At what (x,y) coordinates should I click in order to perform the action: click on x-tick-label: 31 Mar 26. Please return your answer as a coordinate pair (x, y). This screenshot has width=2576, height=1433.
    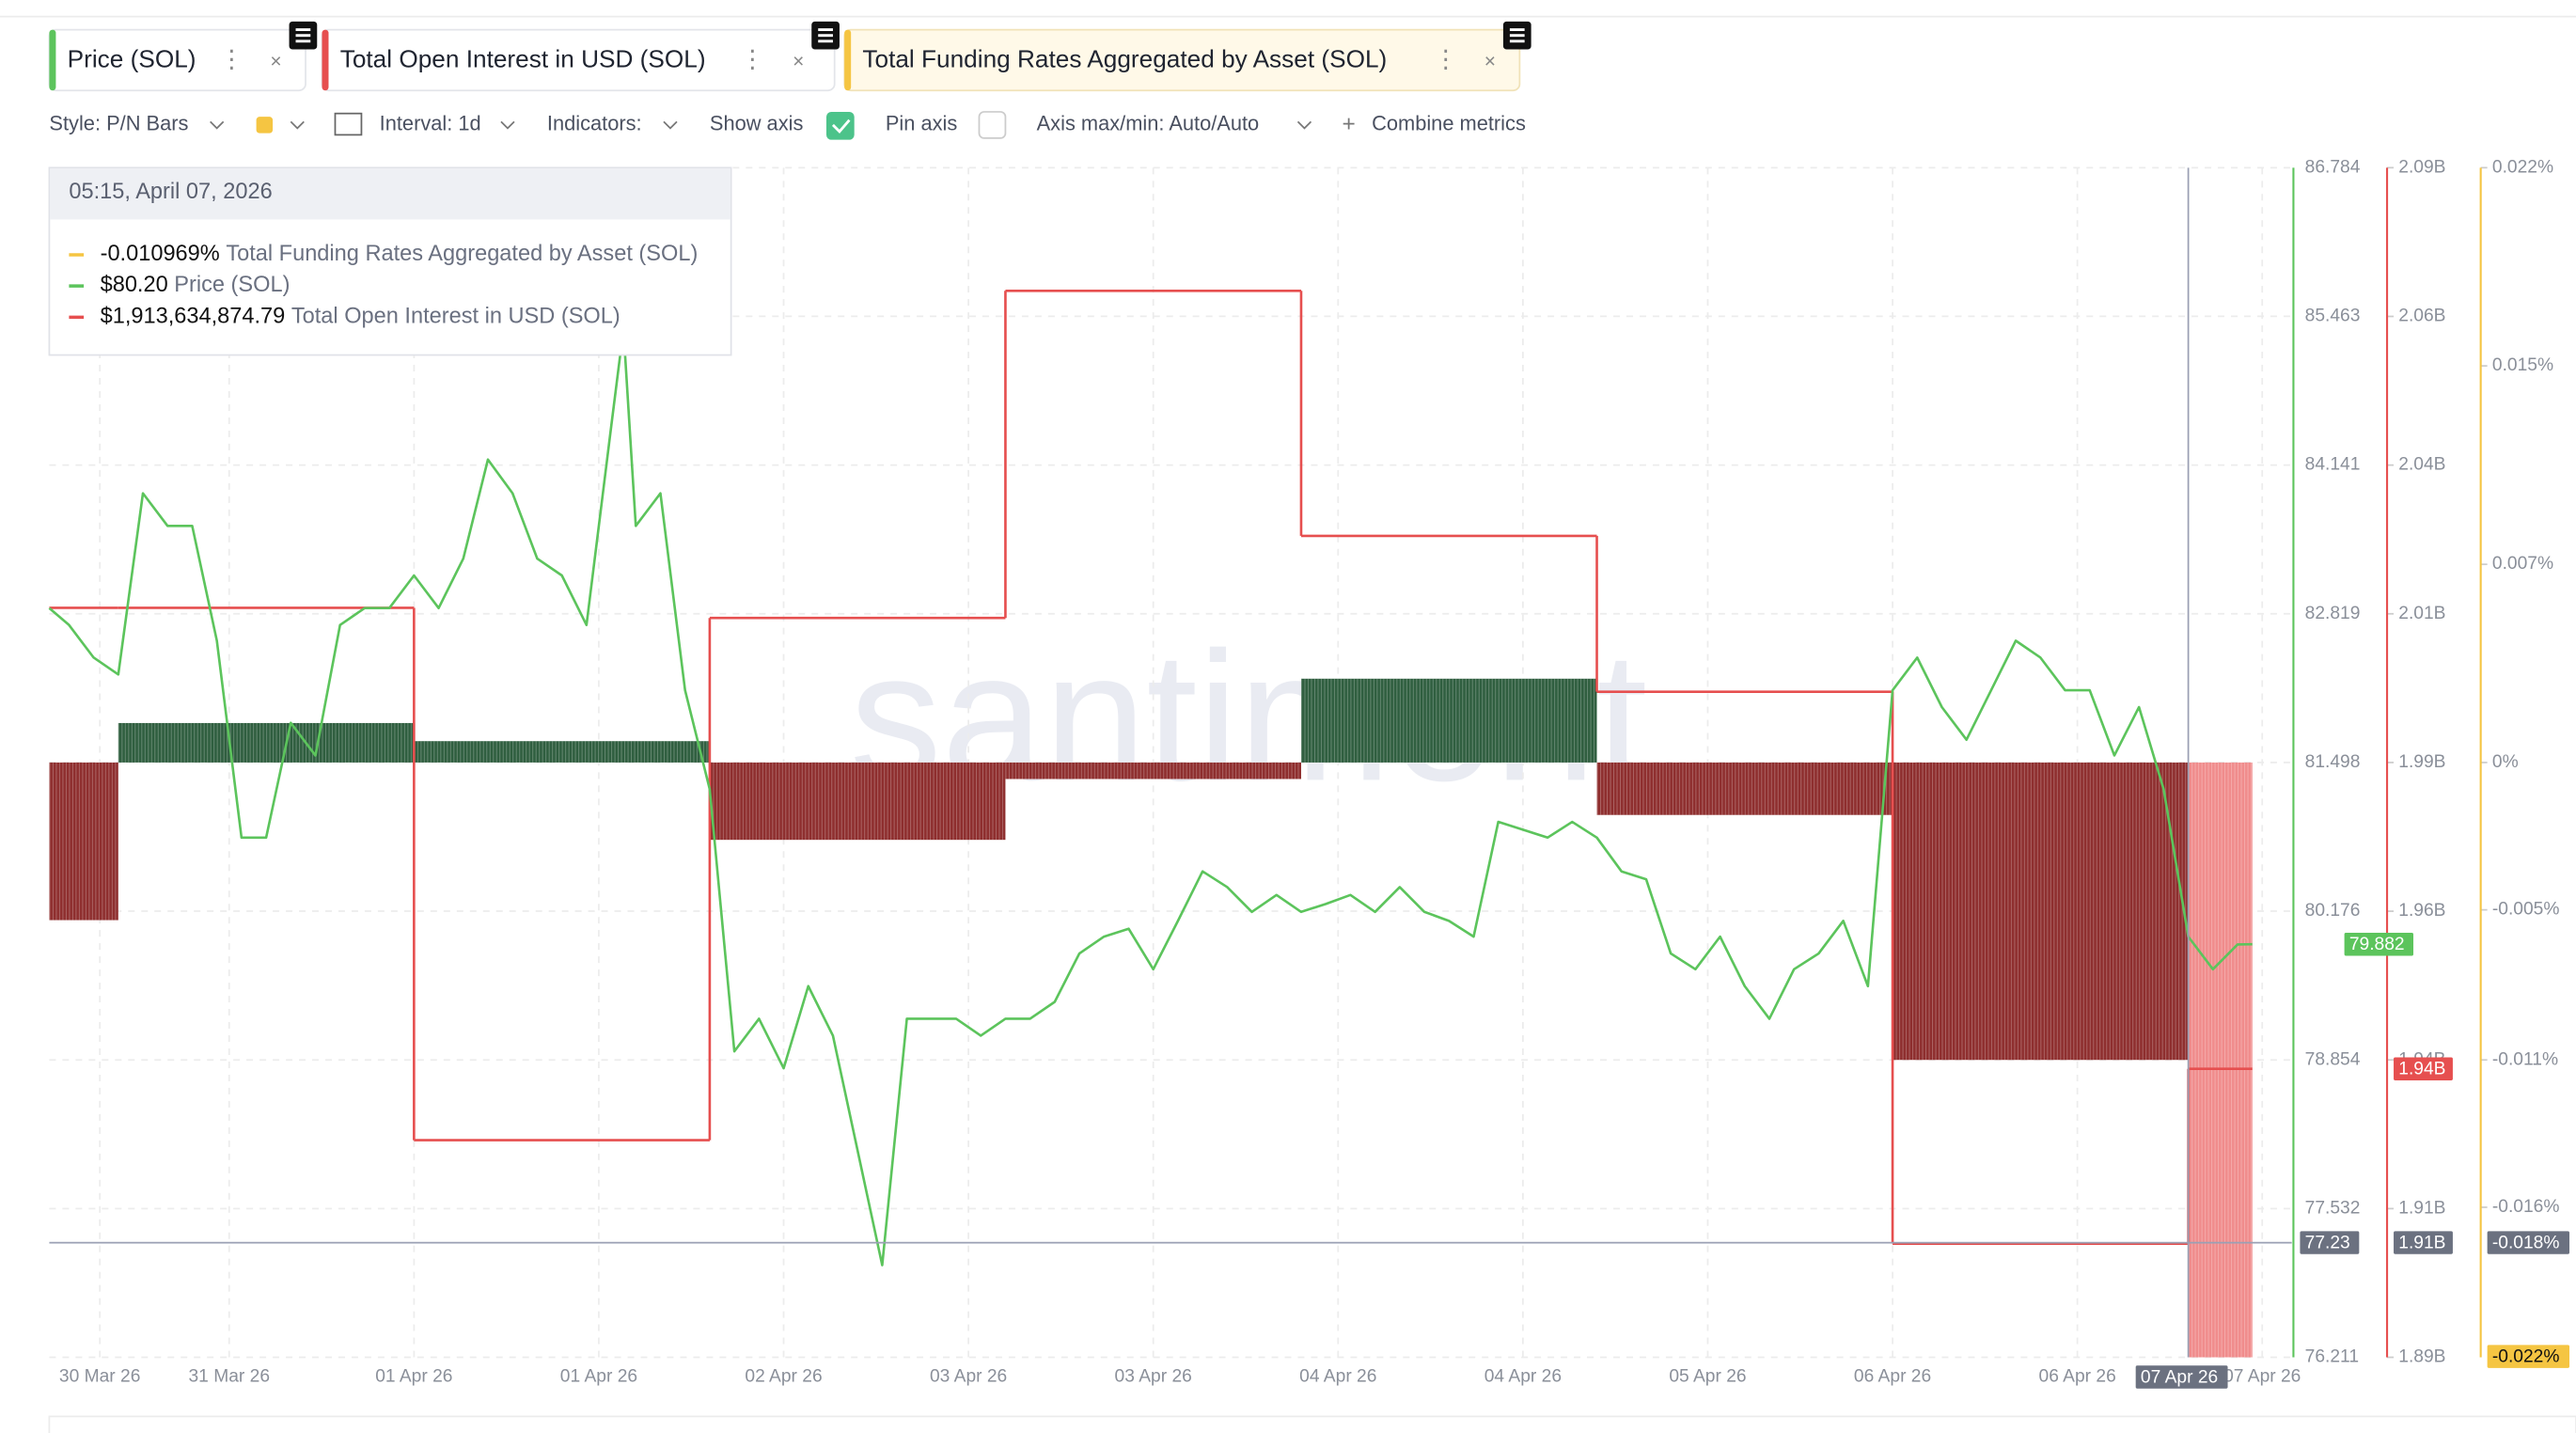
    Looking at the image, I should click on (229, 1377).